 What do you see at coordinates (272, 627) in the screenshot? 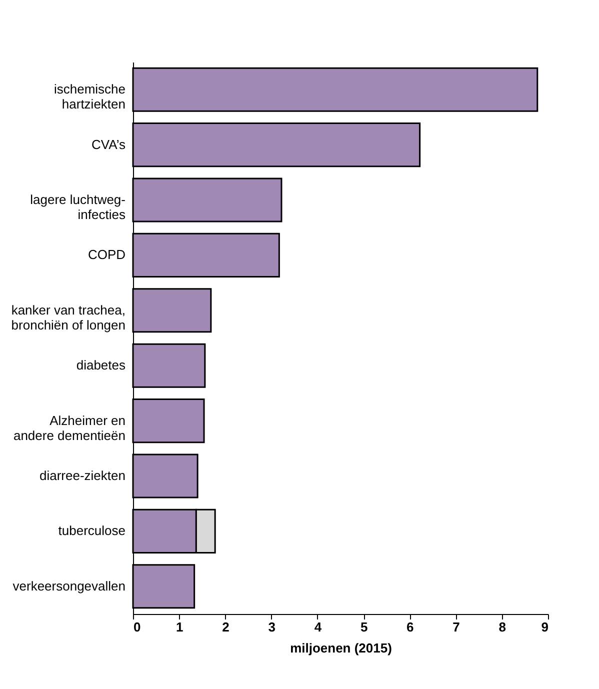
I see `x-tick-label: 3` at bounding box center [272, 627].